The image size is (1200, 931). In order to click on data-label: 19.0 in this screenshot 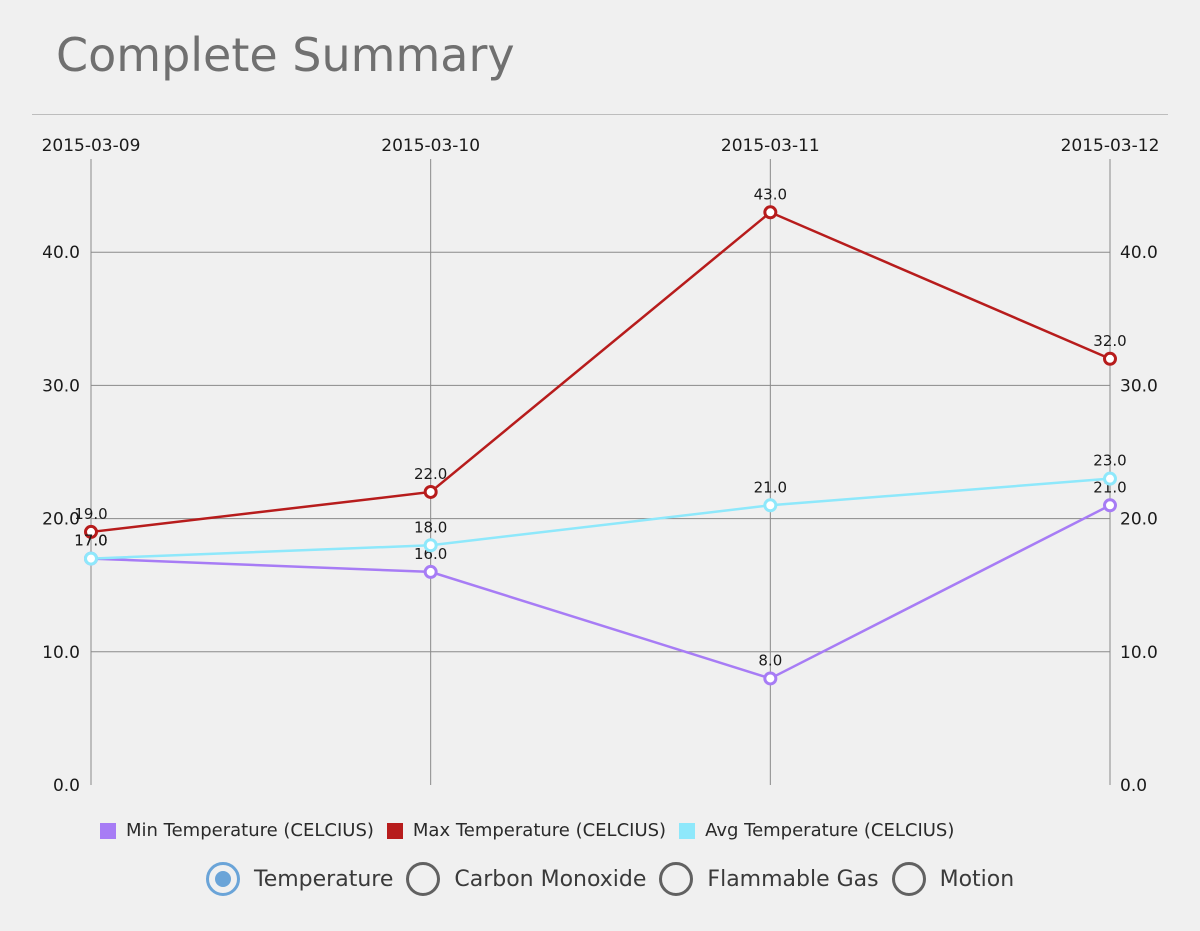, I will do `click(90, 514)`.